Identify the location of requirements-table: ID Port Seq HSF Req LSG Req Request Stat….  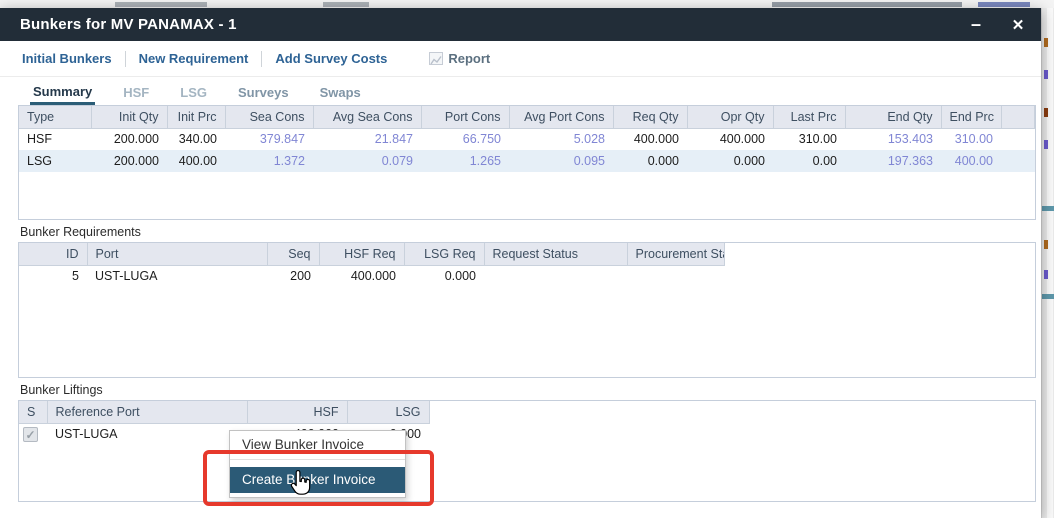
(372, 265).